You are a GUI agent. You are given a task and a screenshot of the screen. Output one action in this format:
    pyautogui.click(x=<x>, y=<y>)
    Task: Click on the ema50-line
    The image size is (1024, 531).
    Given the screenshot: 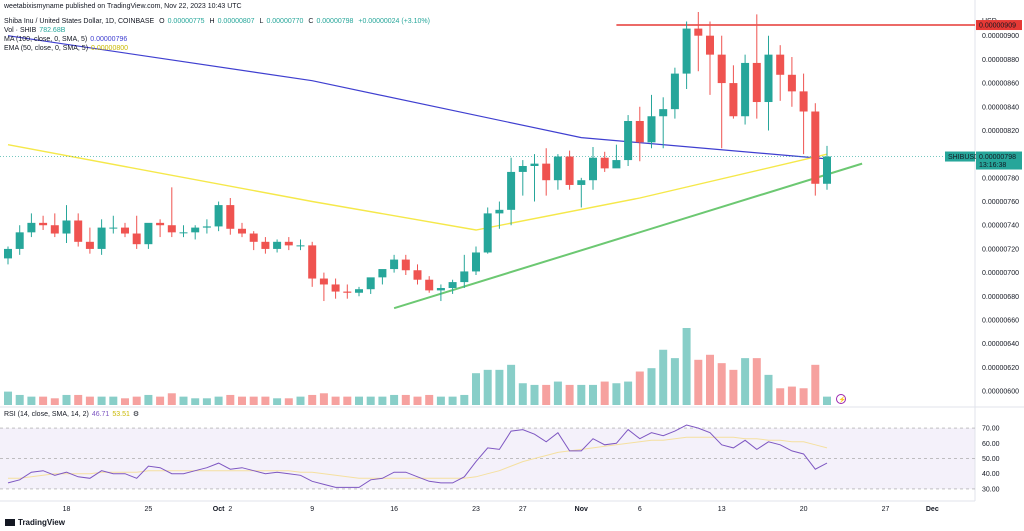 What is the action you would take?
    pyautogui.click(x=417, y=187)
    